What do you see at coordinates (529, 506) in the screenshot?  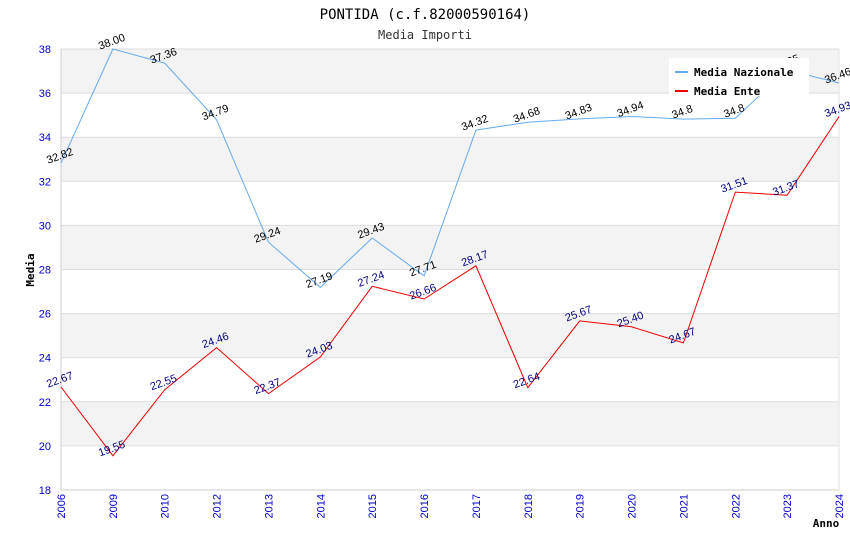 I see `x-tick-label: 2018` at bounding box center [529, 506].